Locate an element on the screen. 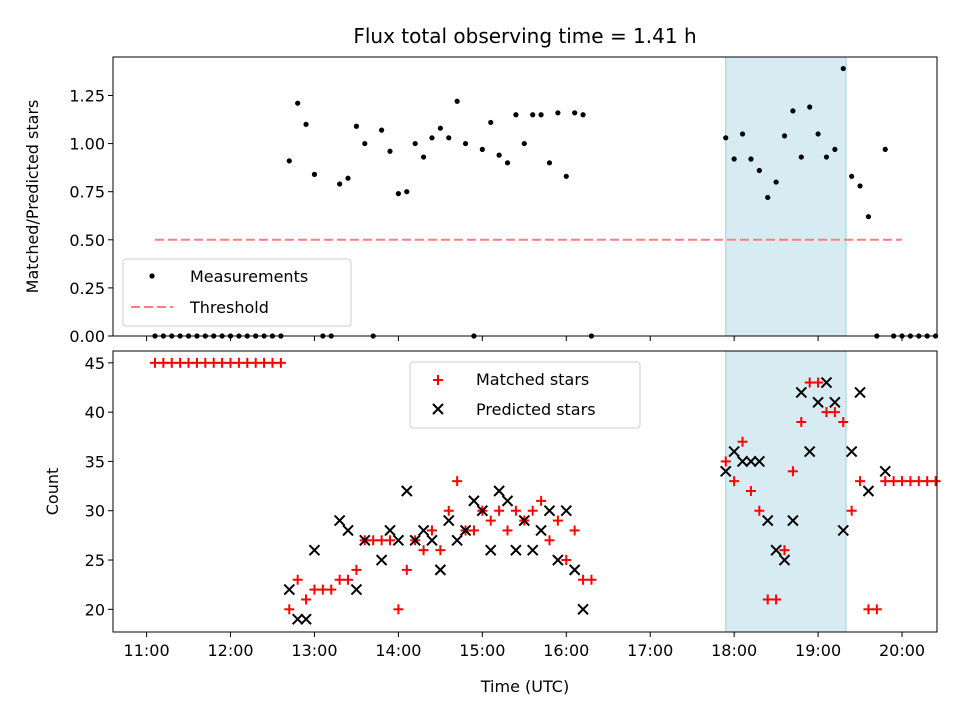 Image resolution: width=960 pixels, height=720 pixels. x-tick-label: 15:00 is located at coordinates (482, 650).